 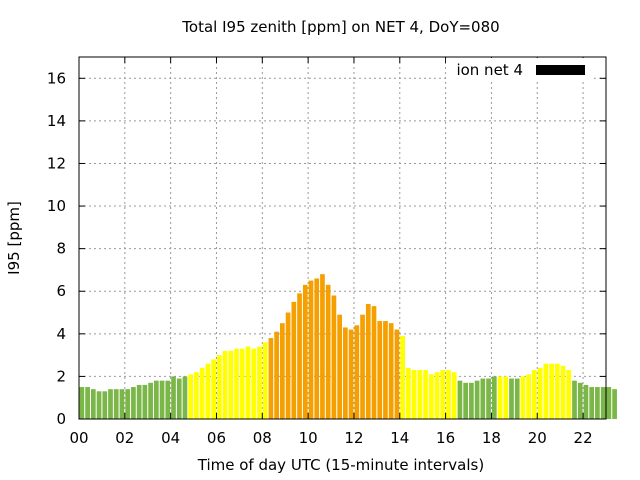 What do you see at coordinates (14, 238) in the screenshot?
I see `y-axis-label: I95 [ppm]` at bounding box center [14, 238].